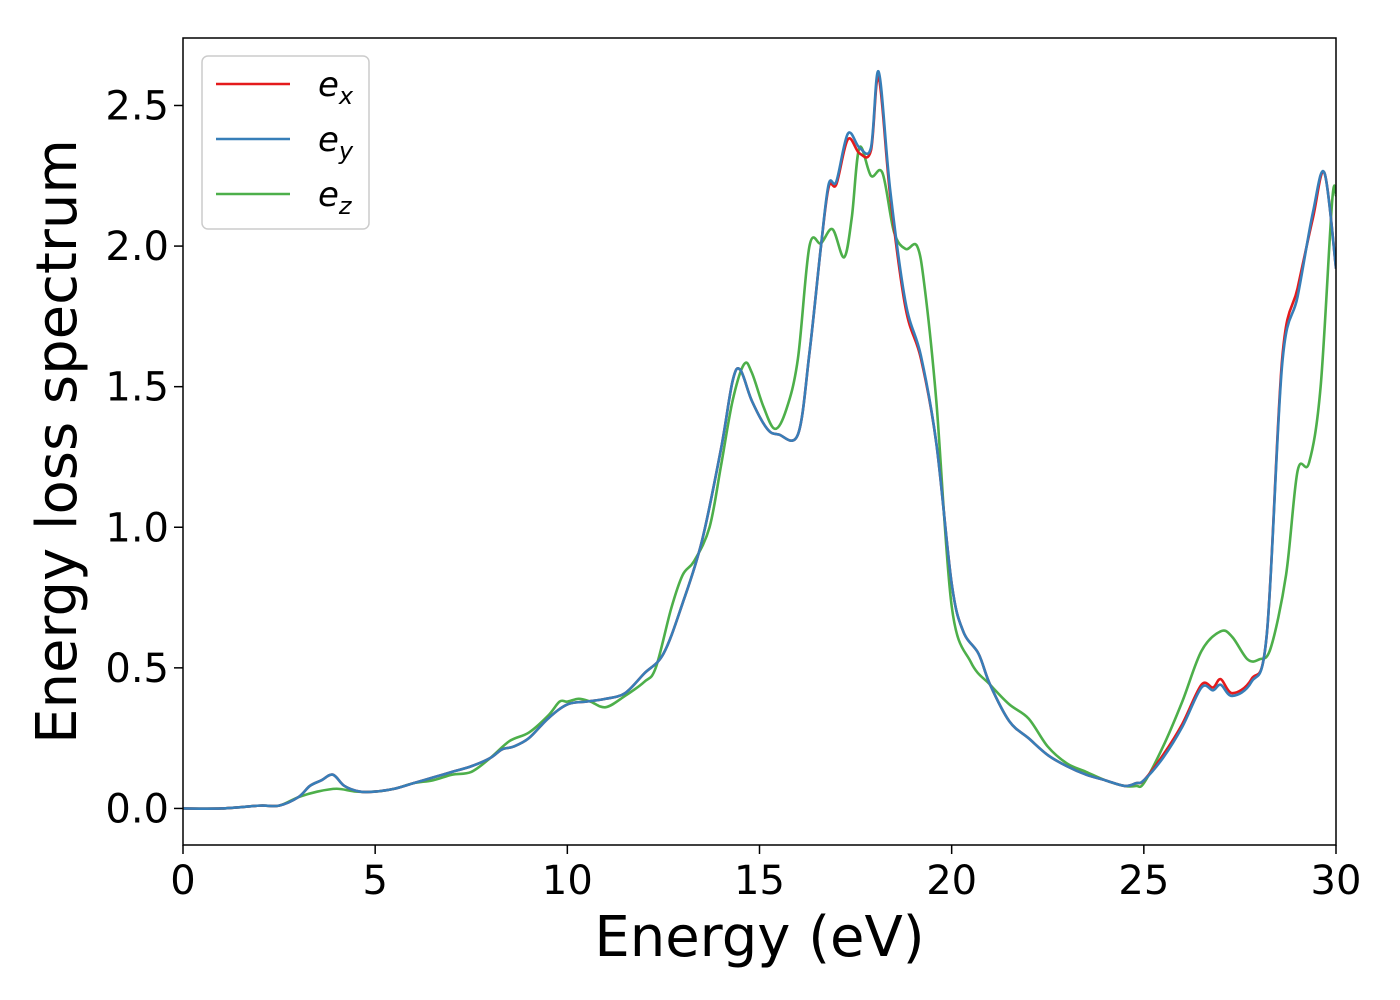  What do you see at coordinates (137, 247) in the screenshot?
I see `y-tick-label: 2.0` at bounding box center [137, 247].